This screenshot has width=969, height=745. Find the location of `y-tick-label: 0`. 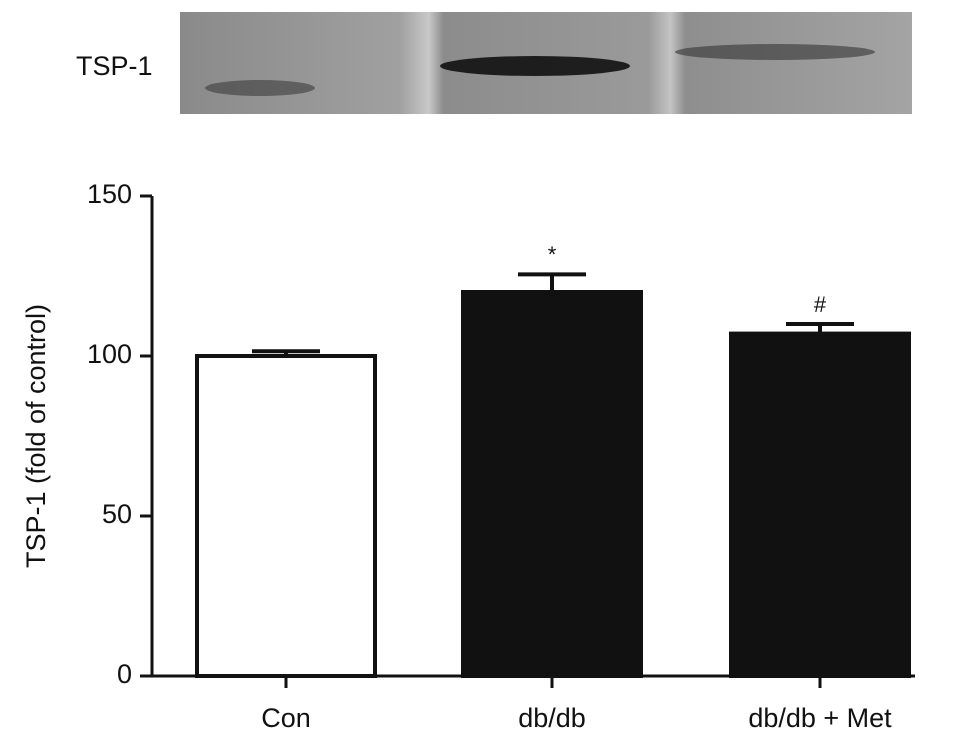

y-tick-label: 0 is located at coordinates (124, 674).